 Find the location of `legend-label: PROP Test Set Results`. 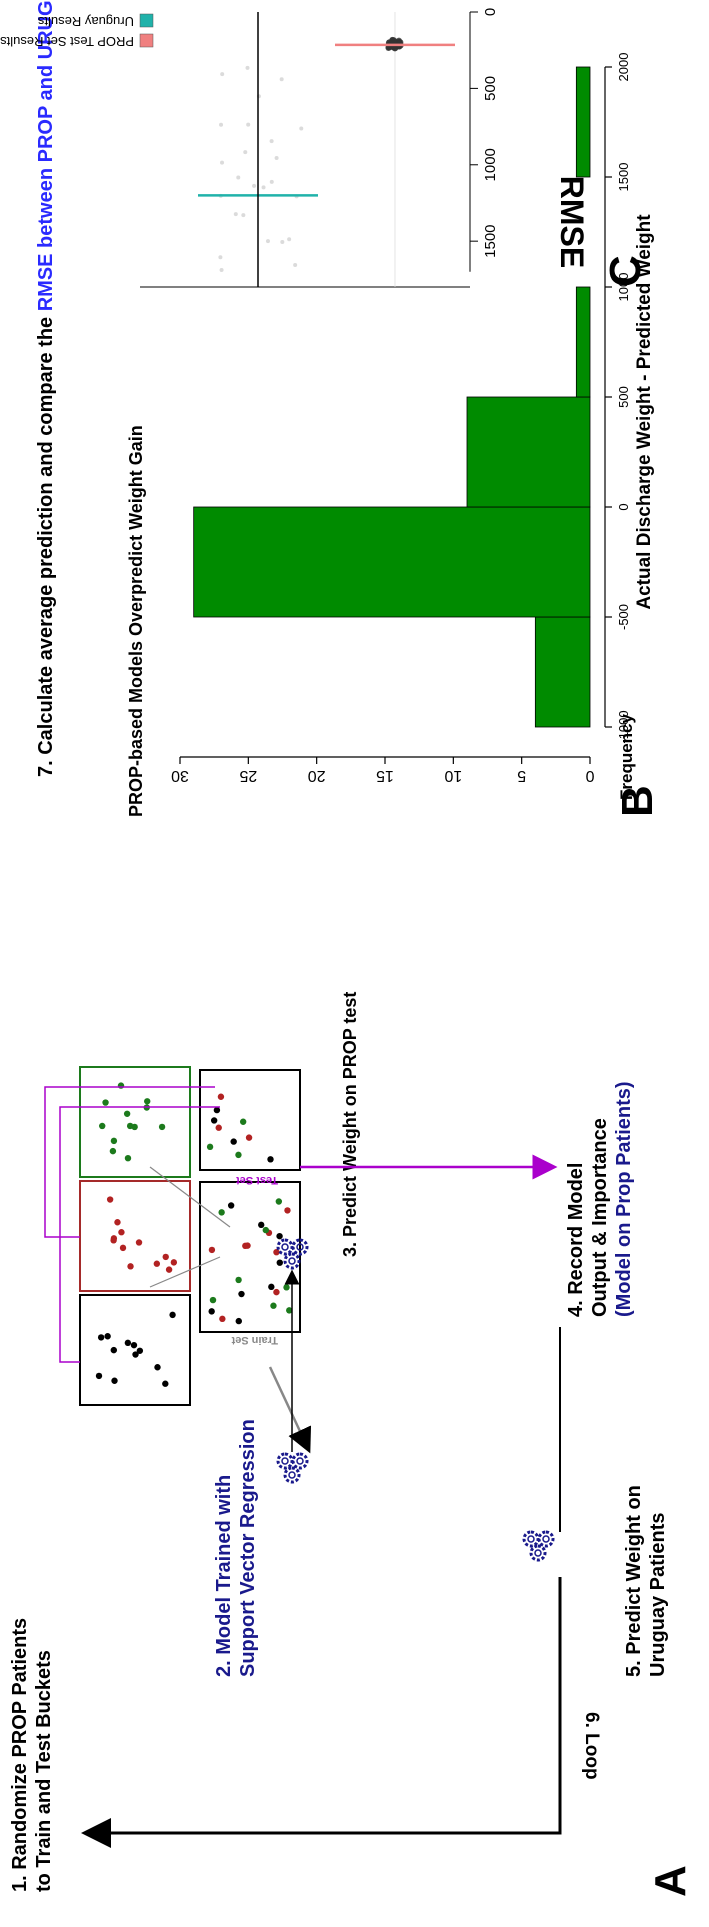

legend-label: PROP Test Set Results is located at coordinates (67, 41).